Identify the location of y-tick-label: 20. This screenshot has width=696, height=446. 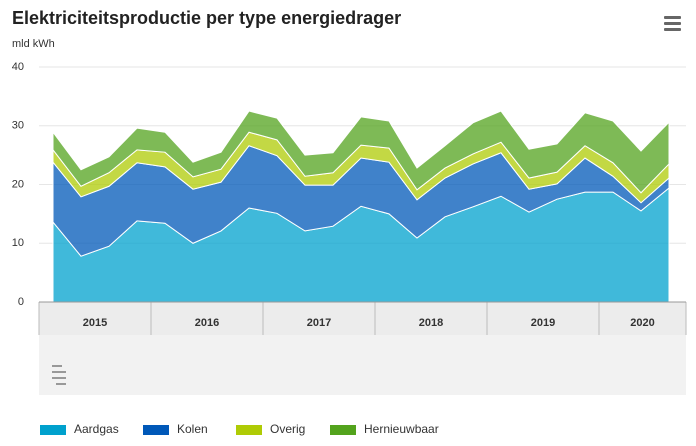
(18, 184).